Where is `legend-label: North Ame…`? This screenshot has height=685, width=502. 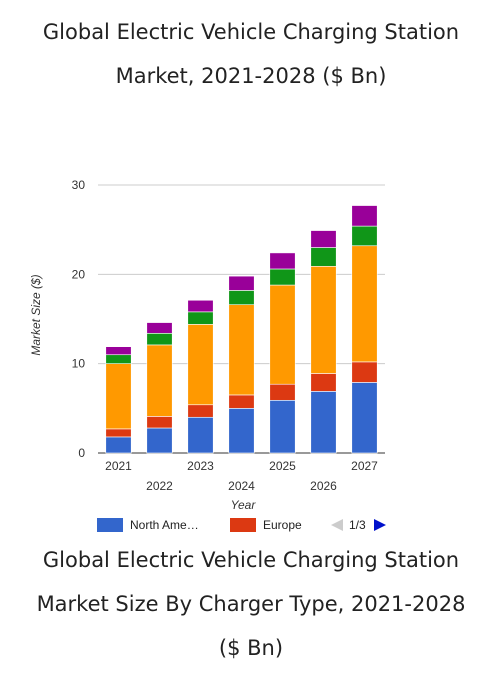 legend-label: North Ame… is located at coordinates (164, 525).